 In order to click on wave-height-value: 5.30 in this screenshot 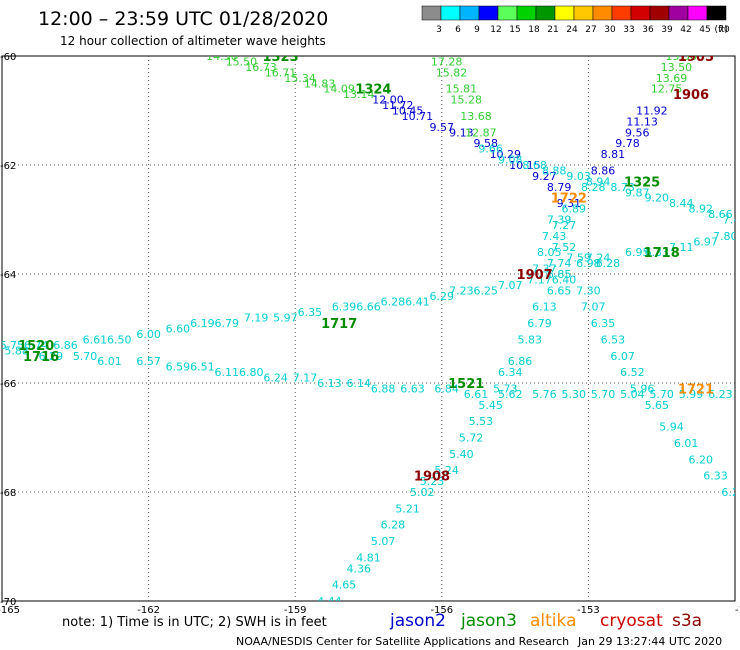, I will do `click(573, 394)`.